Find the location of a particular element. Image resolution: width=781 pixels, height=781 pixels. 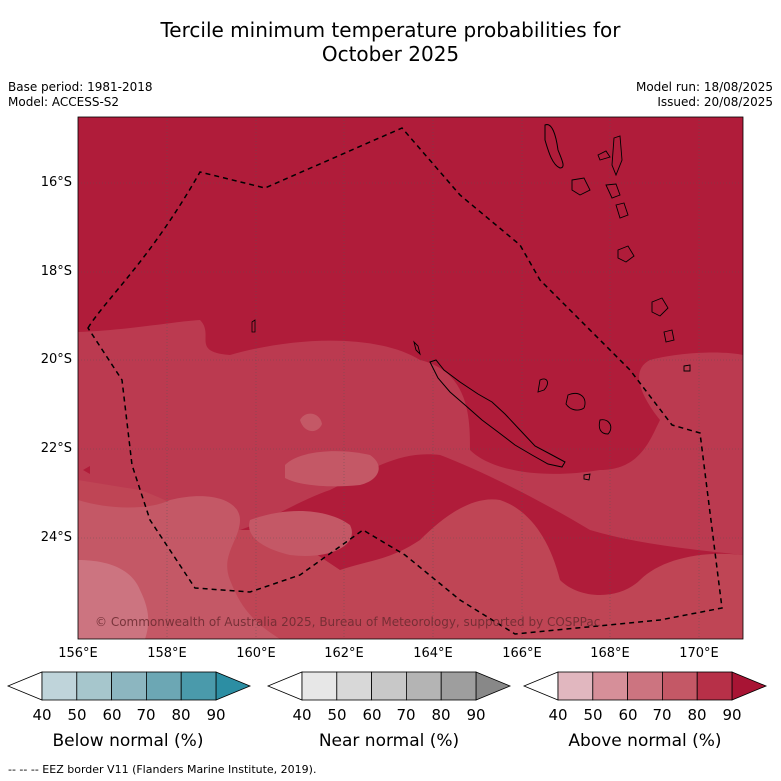

meta-left: Base period: 1981-2018 Model: ACCESS-S2 is located at coordinates (80, 95).